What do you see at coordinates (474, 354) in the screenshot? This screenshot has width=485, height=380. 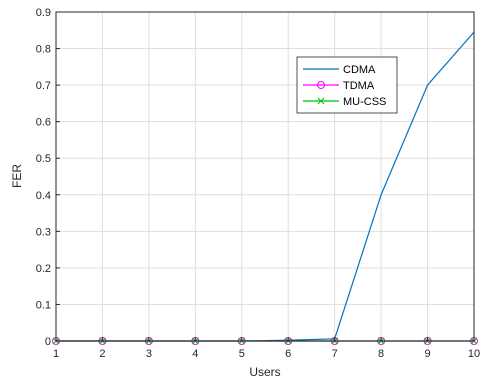 I see `x-tick-label: 10` at bounding box center [474, 354].